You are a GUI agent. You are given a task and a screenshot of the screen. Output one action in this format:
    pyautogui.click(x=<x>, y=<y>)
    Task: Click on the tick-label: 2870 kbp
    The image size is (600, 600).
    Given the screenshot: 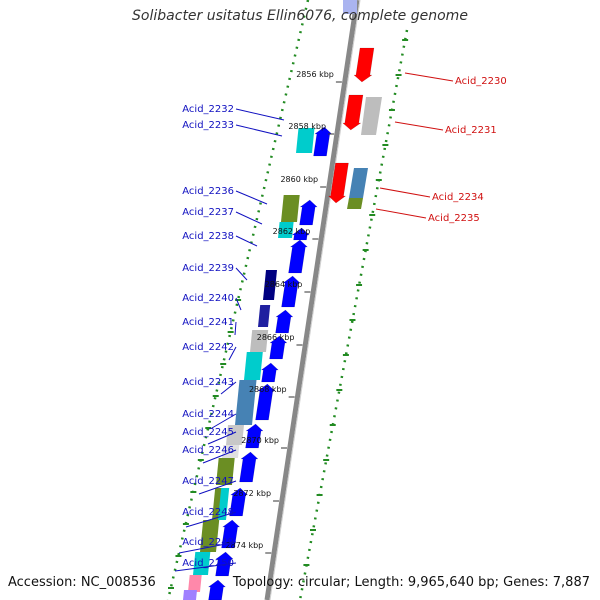 What is the action you would take?
    pyautogui.click(x=260, y=440)
    